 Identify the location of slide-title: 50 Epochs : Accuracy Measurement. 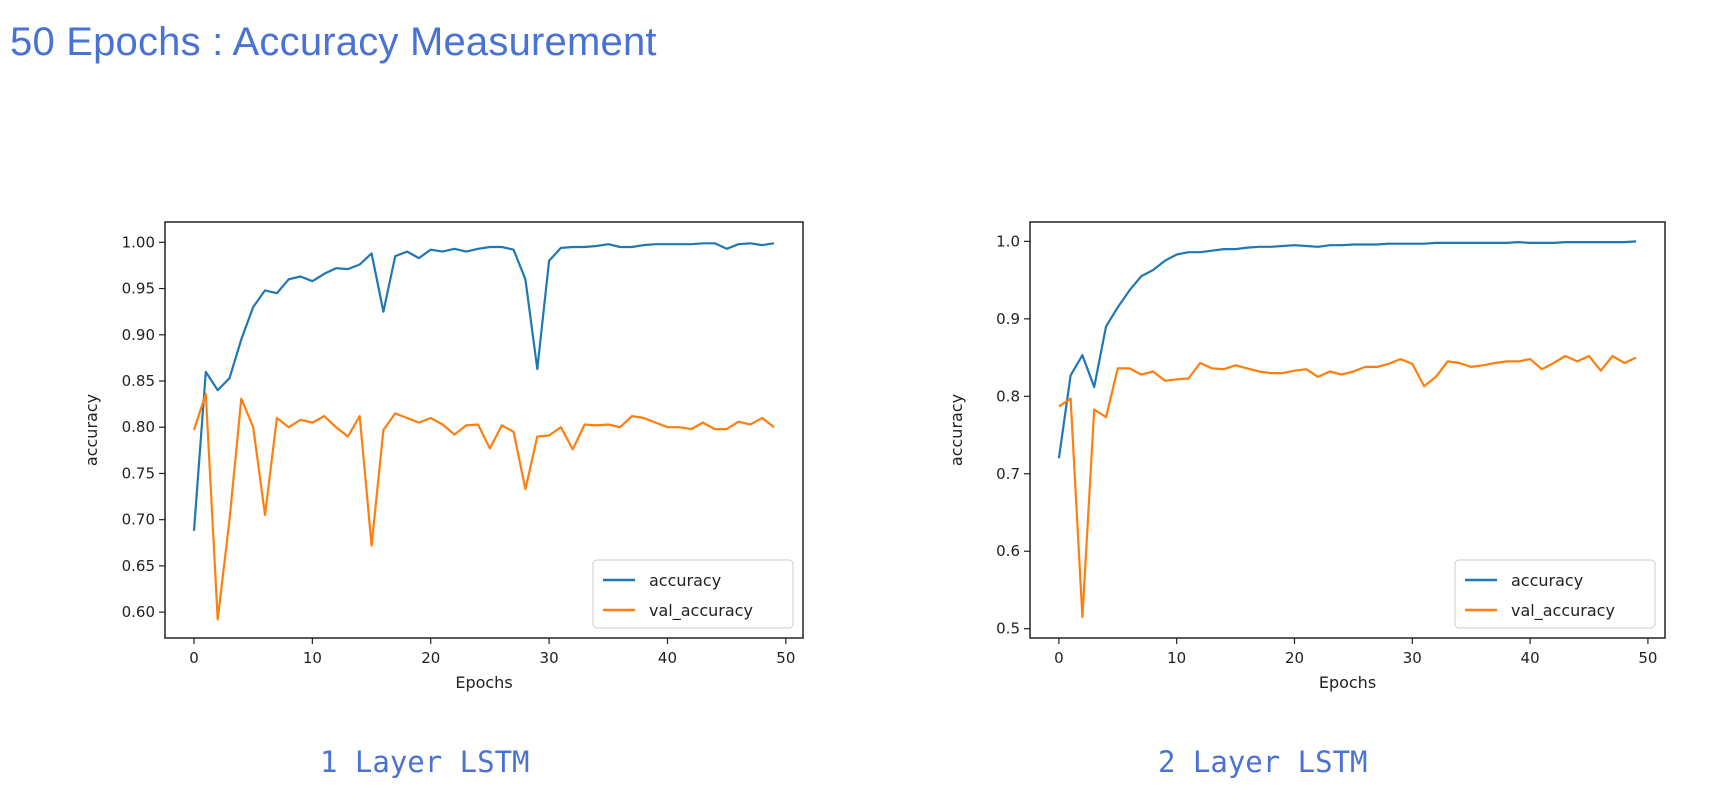
(333, 42).